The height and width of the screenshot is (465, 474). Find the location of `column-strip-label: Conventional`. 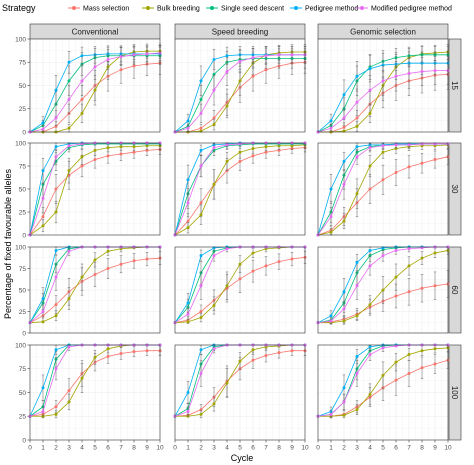

column-strip-label: Conventional is located at coordinates (95, 32).